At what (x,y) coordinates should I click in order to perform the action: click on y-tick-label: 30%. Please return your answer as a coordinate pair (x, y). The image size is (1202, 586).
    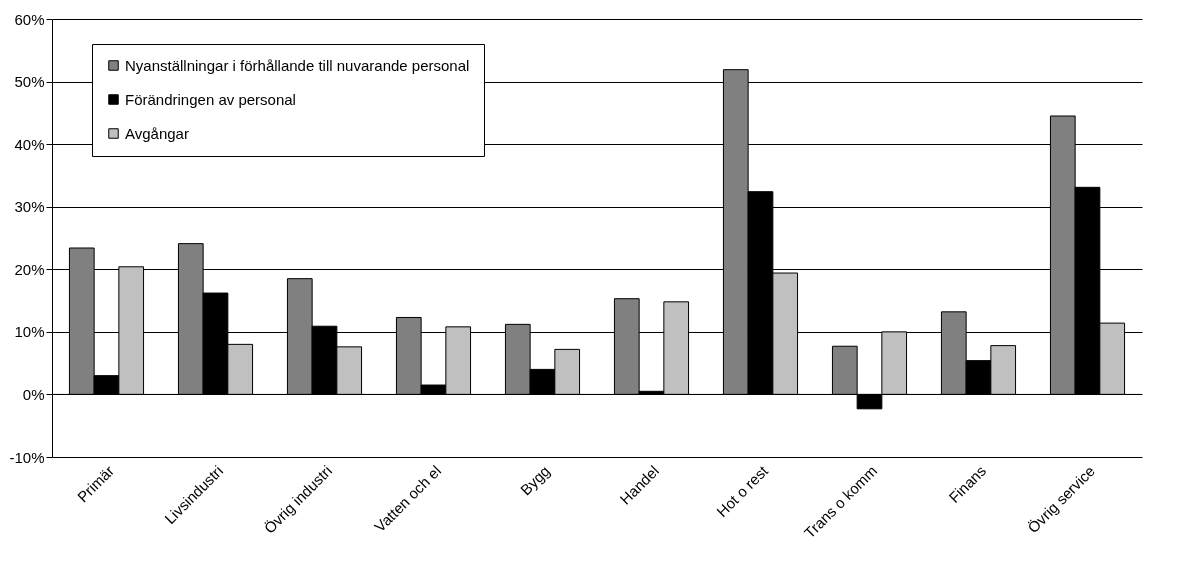
    Looking at the image, I should click on (29, 207).